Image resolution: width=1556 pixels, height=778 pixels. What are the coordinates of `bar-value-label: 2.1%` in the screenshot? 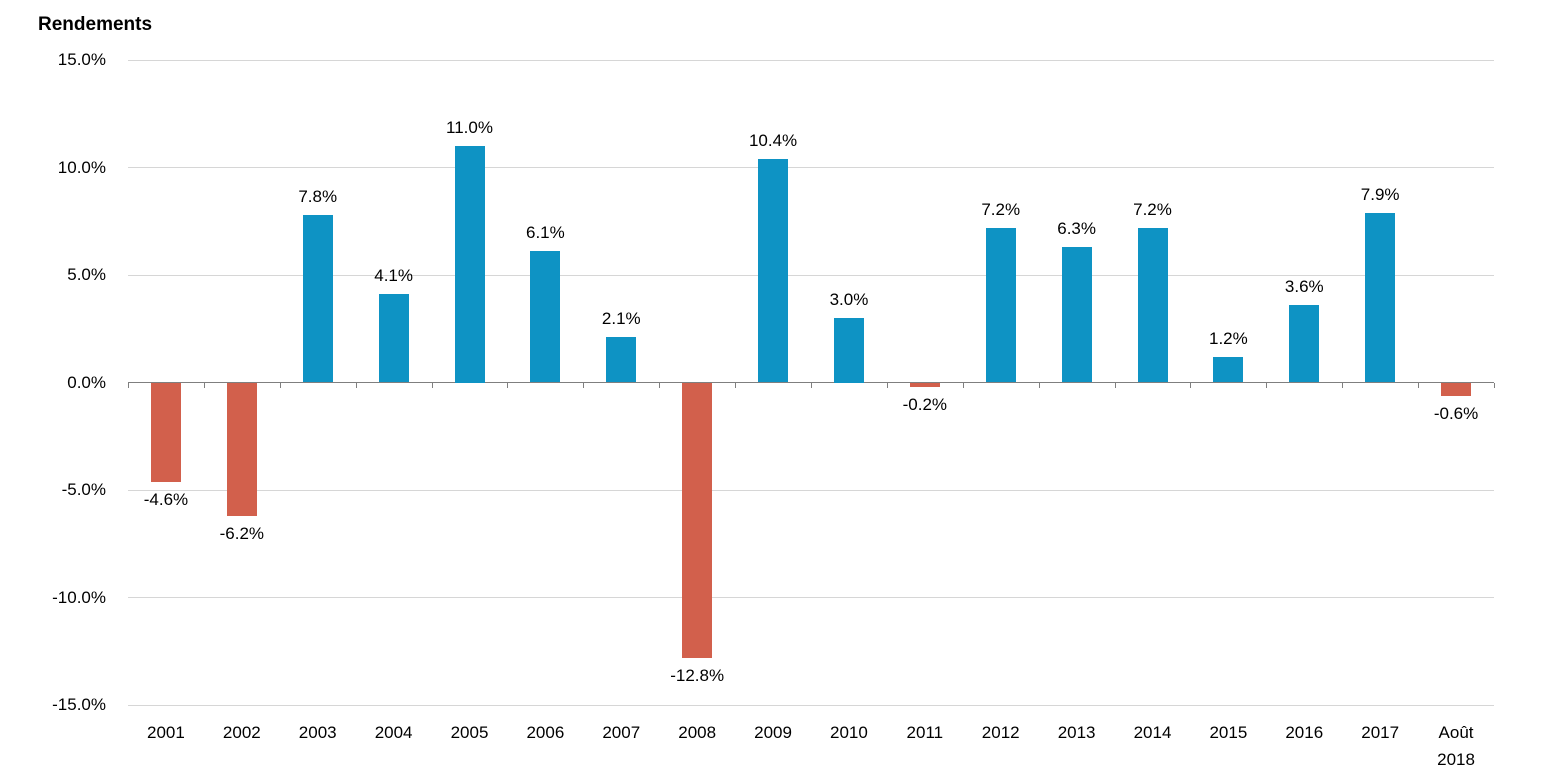 It's located at (621, 319).